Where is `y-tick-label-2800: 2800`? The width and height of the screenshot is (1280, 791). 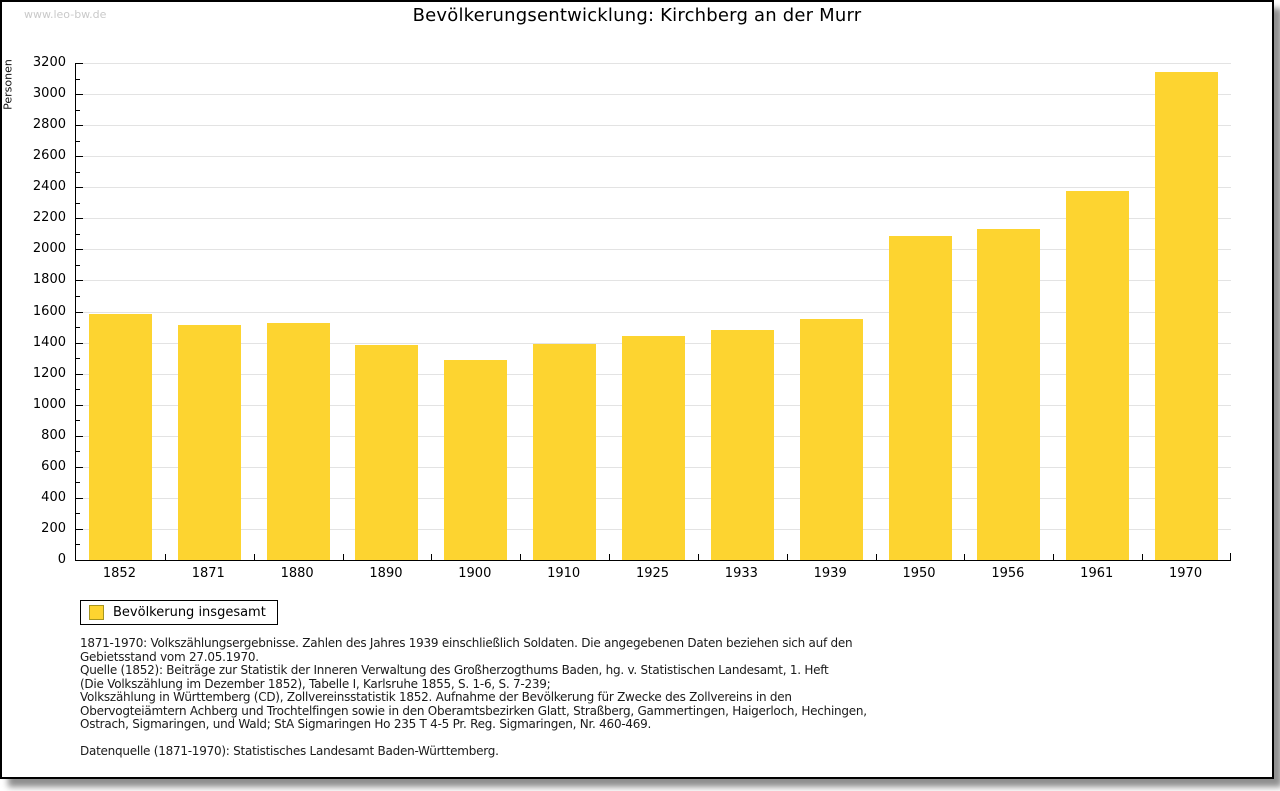
y-tick-label-2800: 2800 is located at coordinates (49, 125).